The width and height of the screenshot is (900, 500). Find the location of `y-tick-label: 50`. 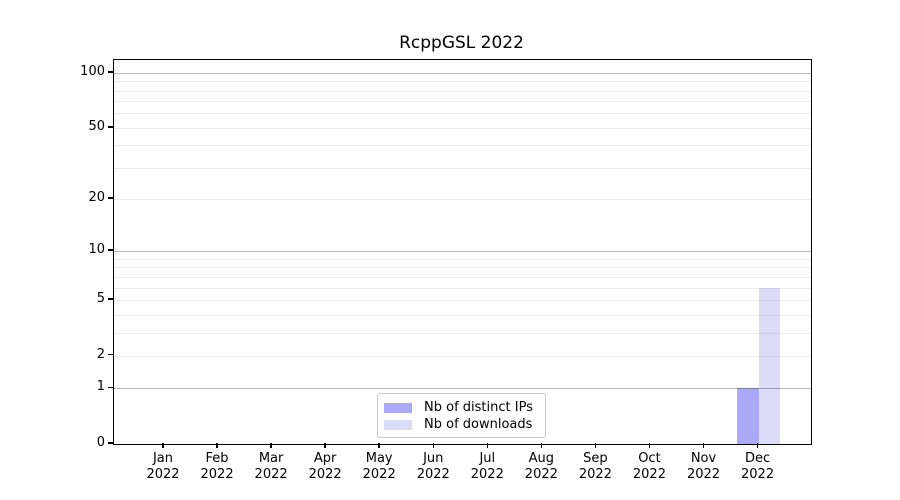

y-tick-label: 50 is located at coordinates (96, 126).